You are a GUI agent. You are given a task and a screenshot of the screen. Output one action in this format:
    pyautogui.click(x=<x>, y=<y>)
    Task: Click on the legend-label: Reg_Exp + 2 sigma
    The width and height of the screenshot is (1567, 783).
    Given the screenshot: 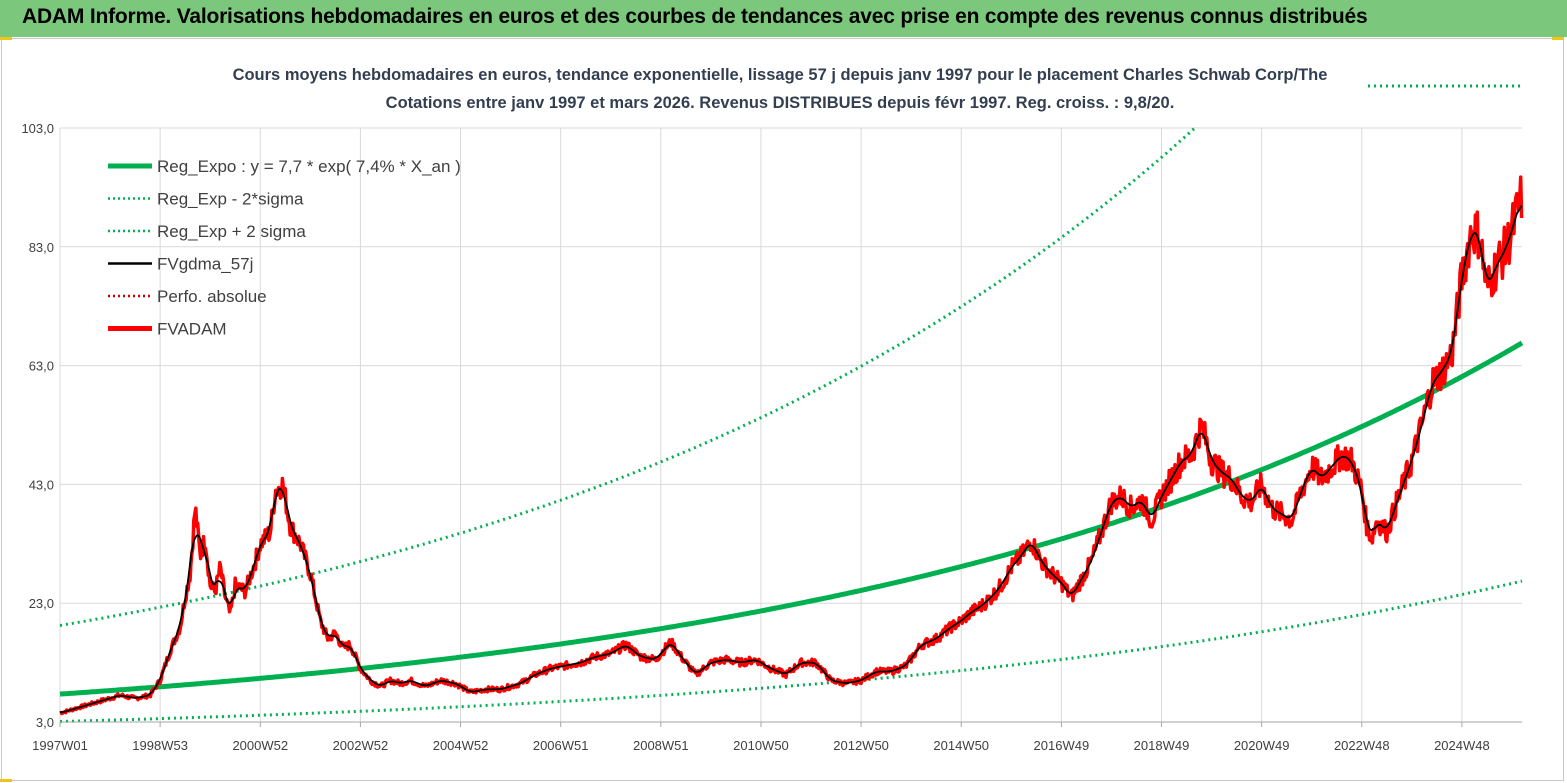 What is the action you would take?
    pyautogui.click(x=231, y=231)
    